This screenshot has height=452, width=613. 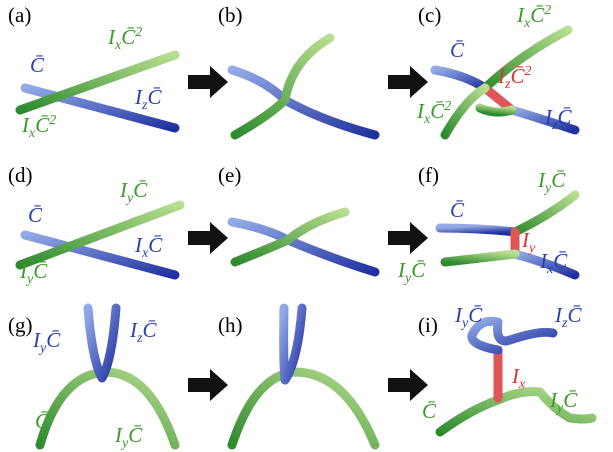 What do you see at coordinates (20, 325) in the screenshot?
I see `panel-label: (g)` at bounding box center [20, 325].